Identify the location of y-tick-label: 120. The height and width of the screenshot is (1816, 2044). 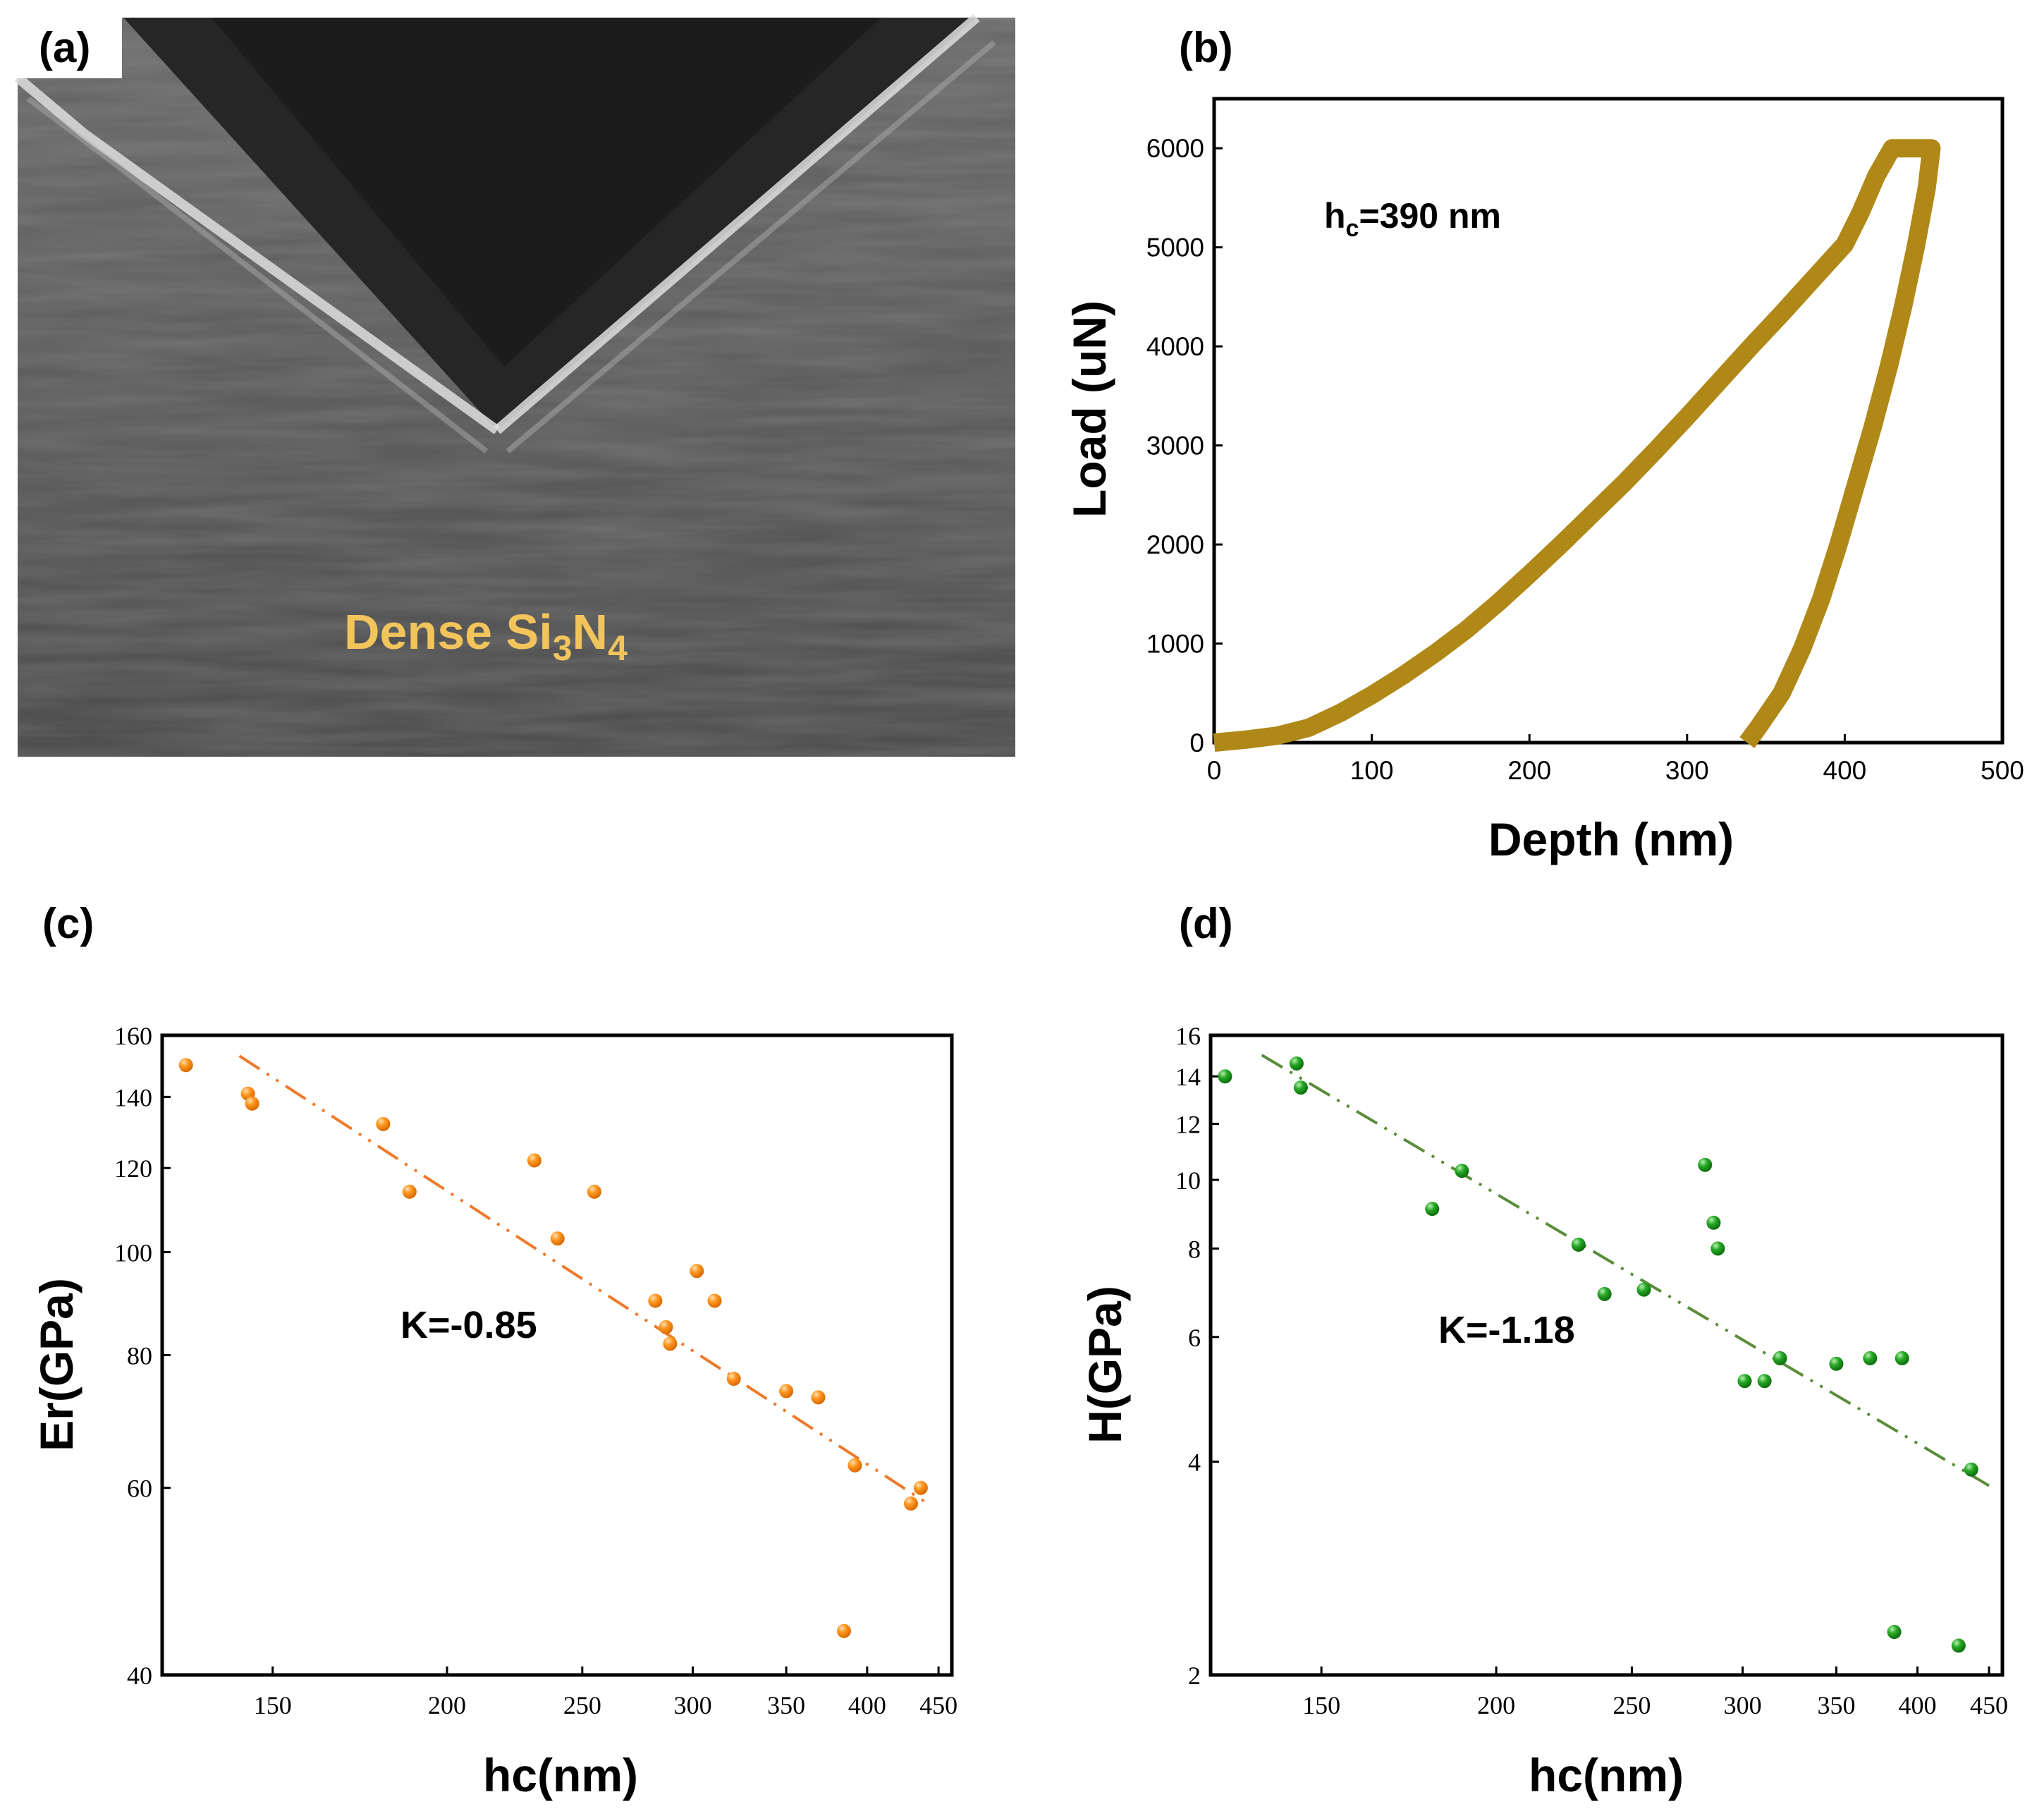
(133, 1168).